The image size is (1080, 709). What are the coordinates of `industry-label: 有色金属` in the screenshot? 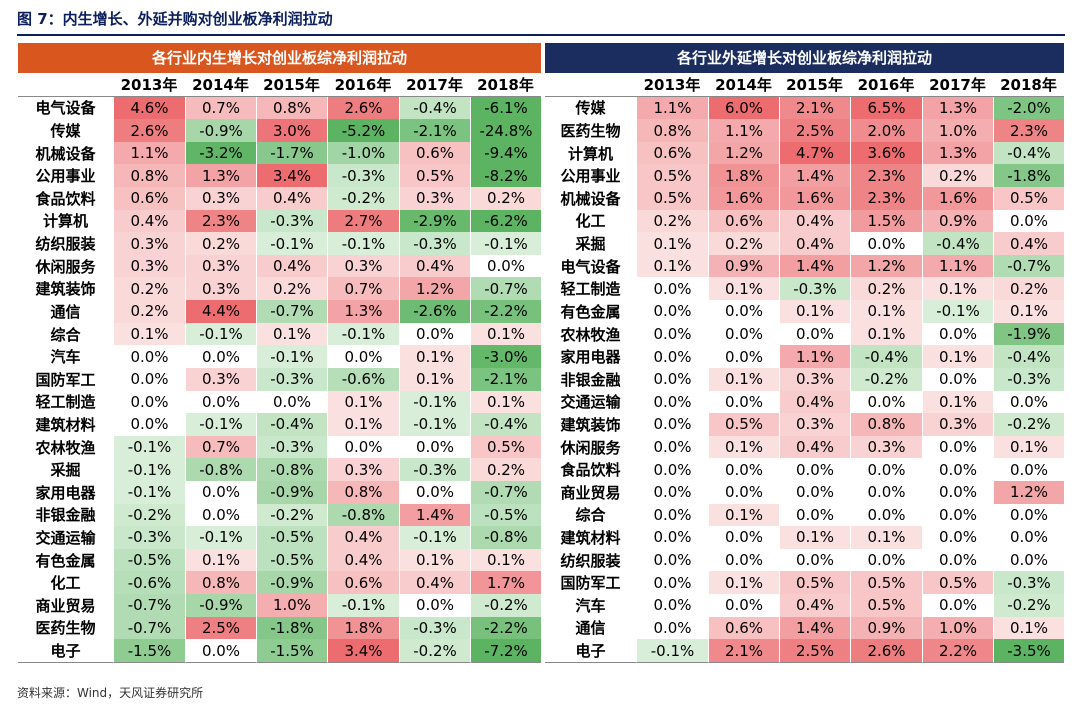 It's located at (590, 311).